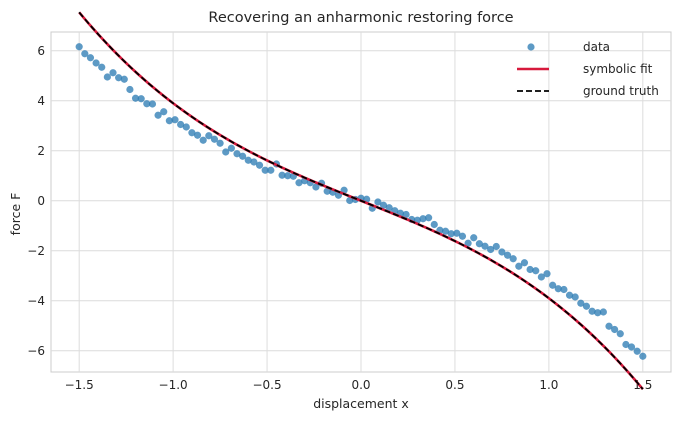 The height and width of the screenshot is (448, 680). Describe the element at coordinates (454, 385) in the screenshot. I see `x-tick-label: 0.5` at that location.